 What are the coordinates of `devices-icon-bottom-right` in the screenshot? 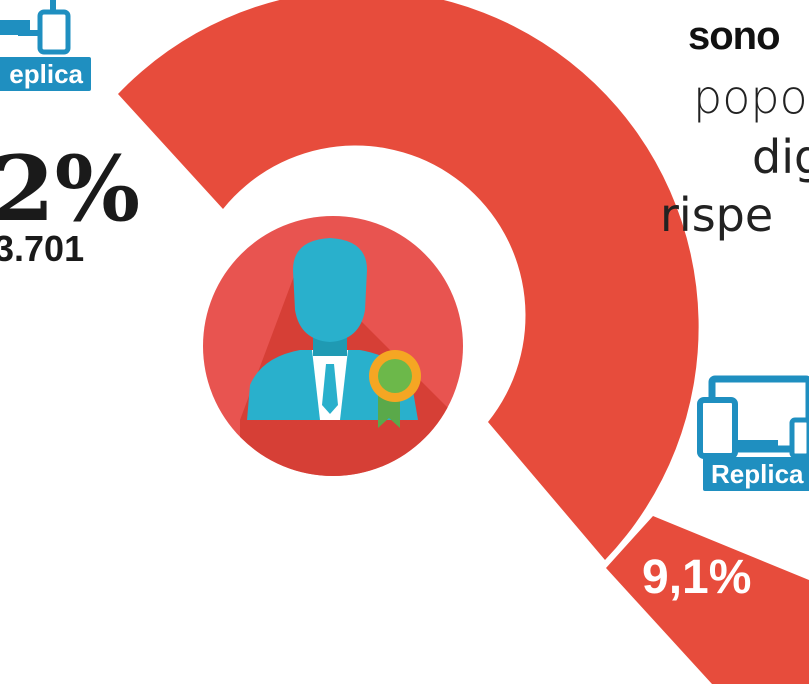 It's located at (753, 417).